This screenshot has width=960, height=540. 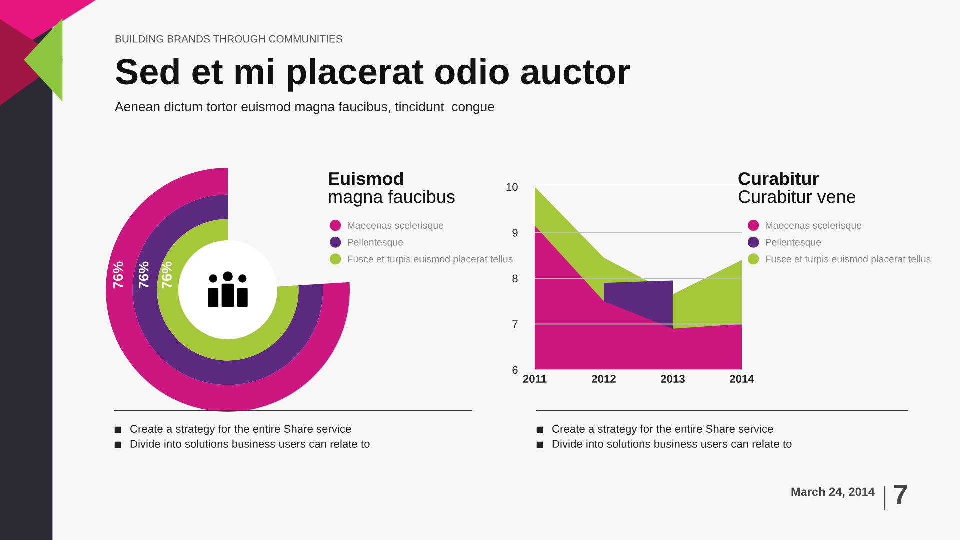 I want to click on legend-label: Maecenas scelerisque, so click(x=814, y=226).